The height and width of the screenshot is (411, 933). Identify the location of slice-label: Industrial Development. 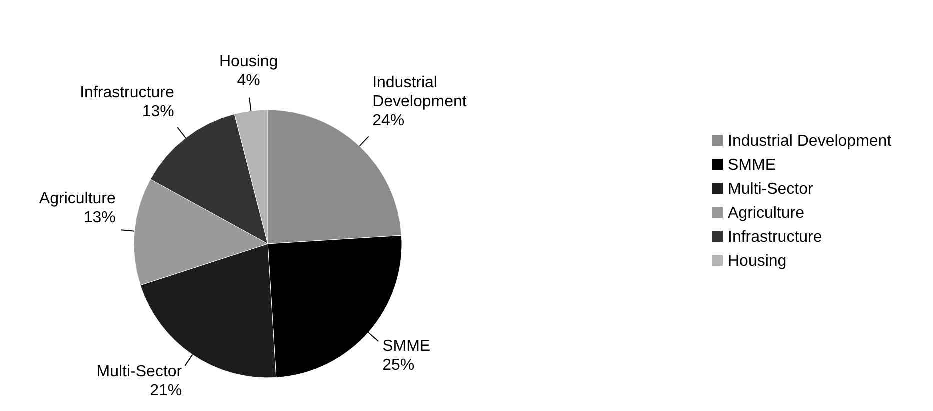
(420, 92).